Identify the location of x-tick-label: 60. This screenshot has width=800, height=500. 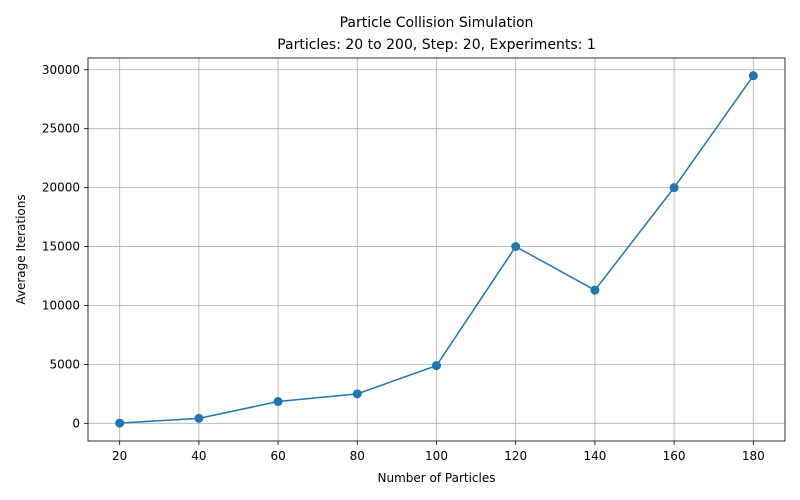
(277, 456).